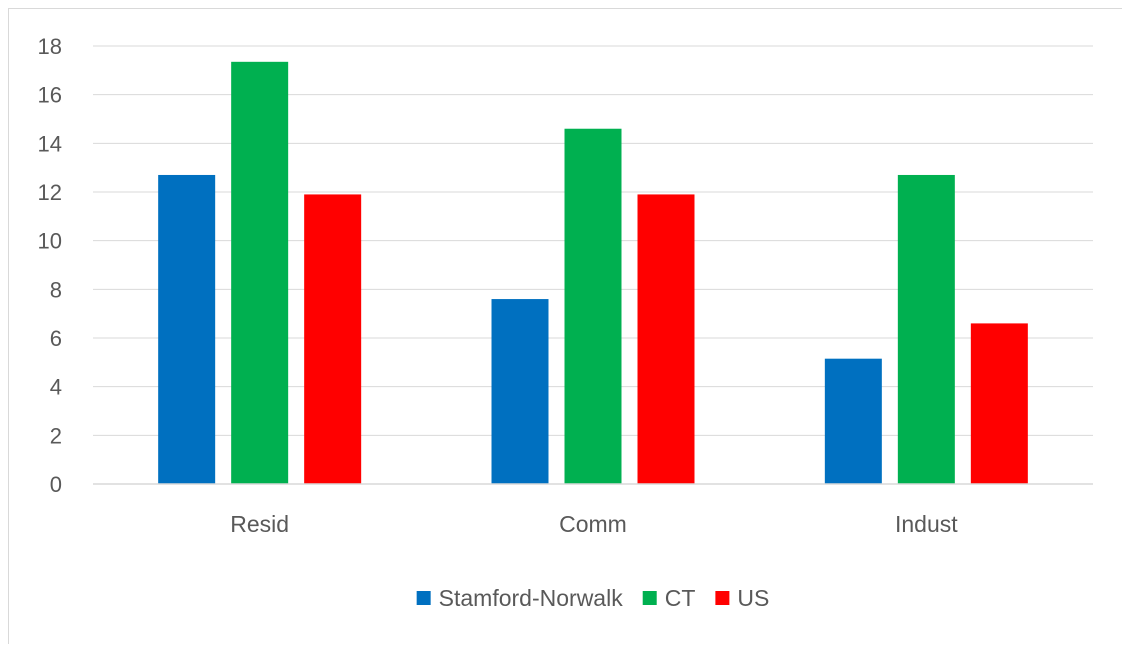 The width and height of the screenshot is (1124, 646). Describe the element at coordinates (666, 339) in the screenshot. I see `bar-us-comm` at that location.